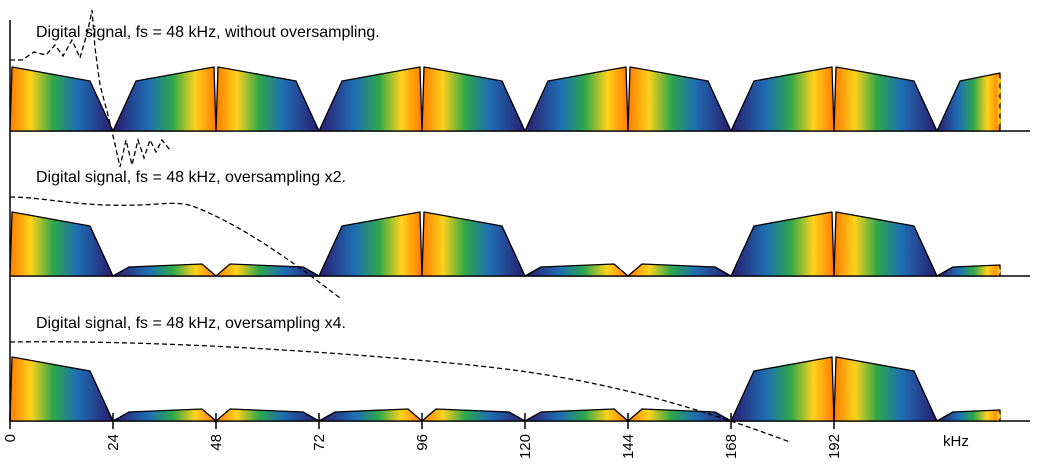 This screenshot has width=1037, height=465. I want to click on axis-tick-label-24: 24, so click(113, 442).